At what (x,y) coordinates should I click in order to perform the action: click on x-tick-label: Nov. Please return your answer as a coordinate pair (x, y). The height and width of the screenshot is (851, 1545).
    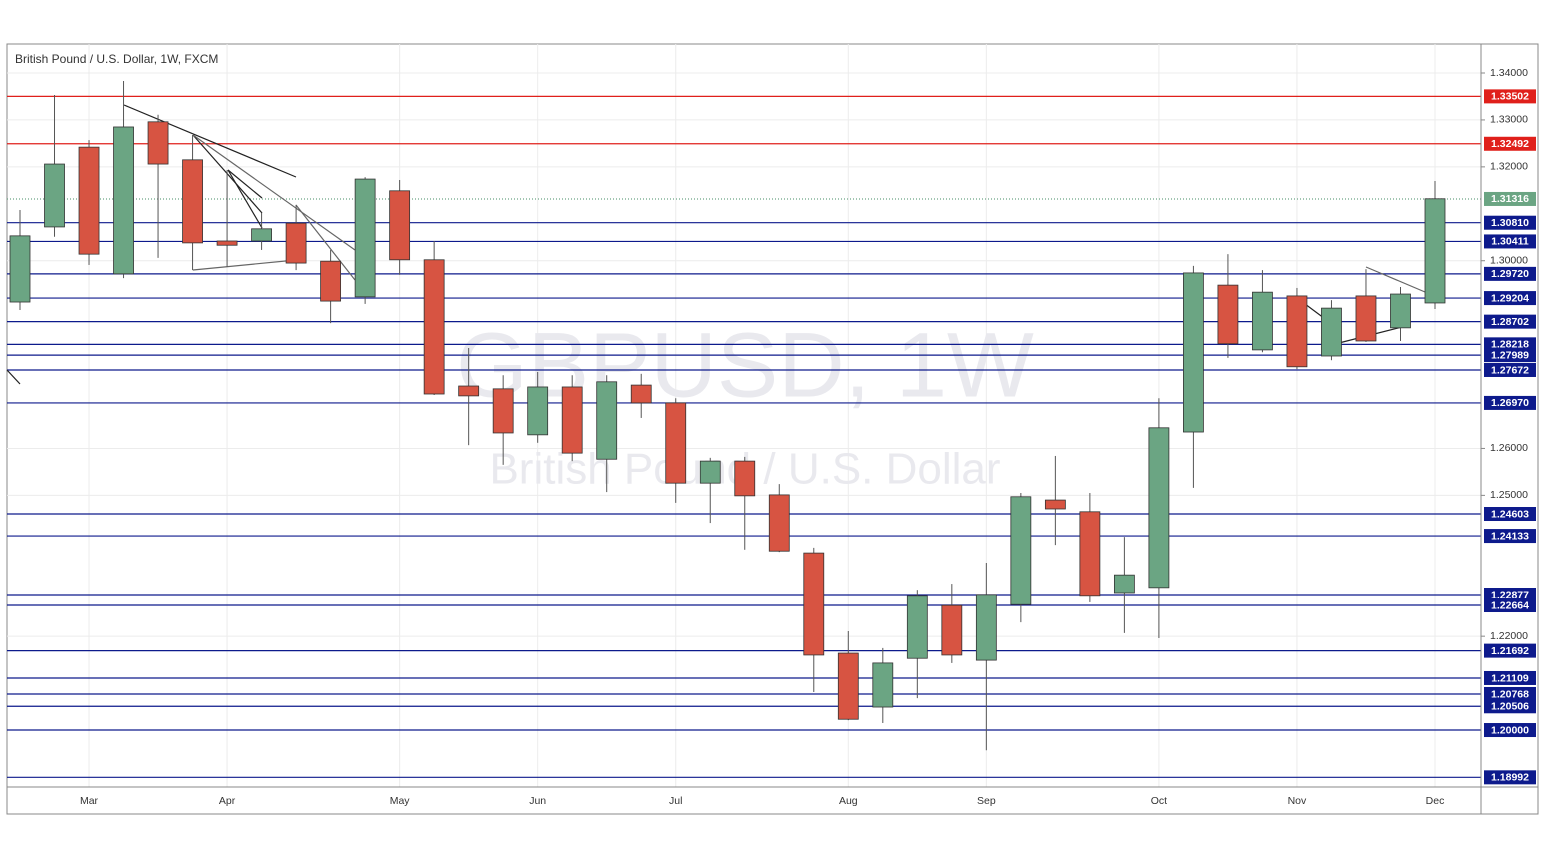
    Looking at the image, I should click on (1297, 801).